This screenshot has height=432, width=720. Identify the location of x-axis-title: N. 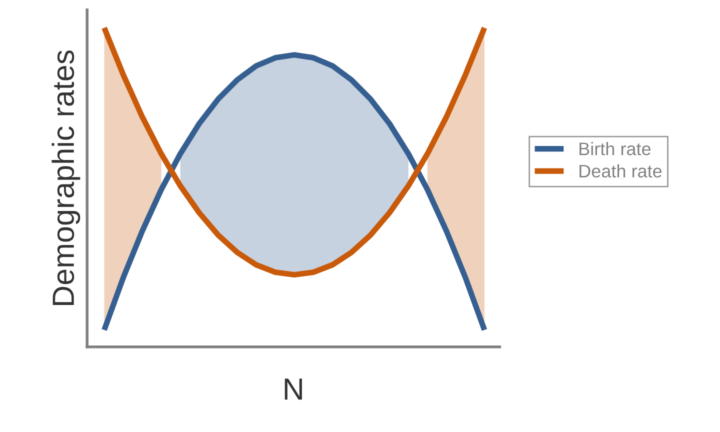
(293, 389).